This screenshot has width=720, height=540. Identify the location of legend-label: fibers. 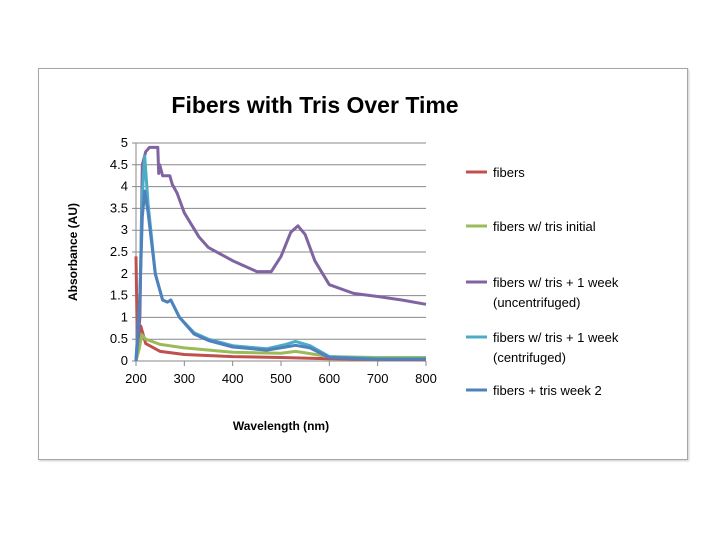
(509, 172).